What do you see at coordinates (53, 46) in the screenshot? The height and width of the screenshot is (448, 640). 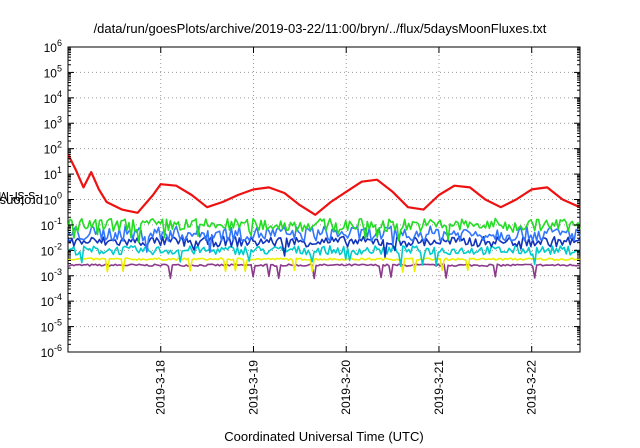 I see `y-tick-label: 10⁶` at bounding box center [53, 46].